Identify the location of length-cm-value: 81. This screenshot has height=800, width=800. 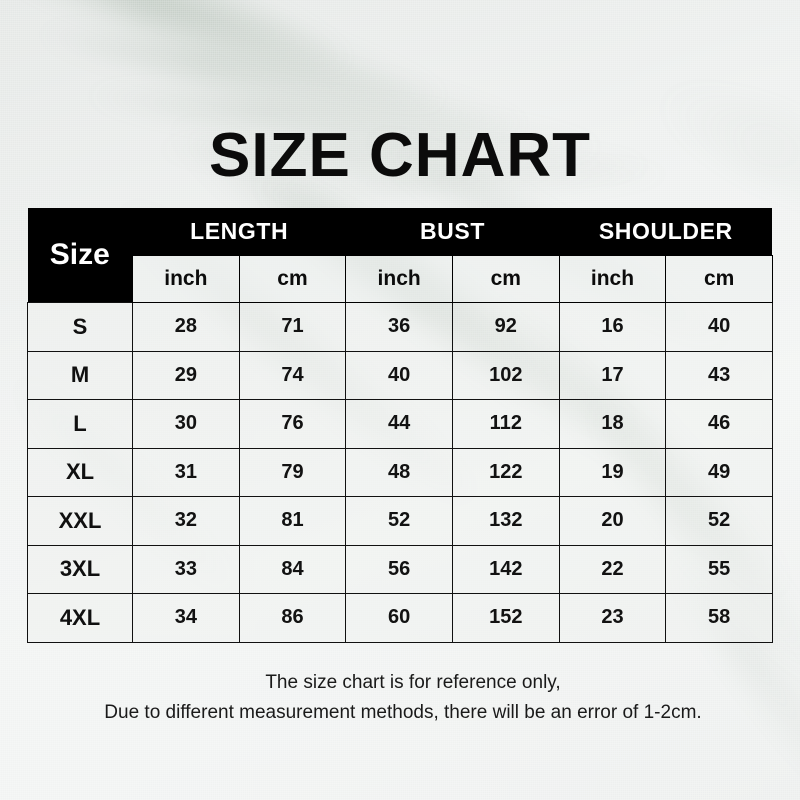
(292, 521).